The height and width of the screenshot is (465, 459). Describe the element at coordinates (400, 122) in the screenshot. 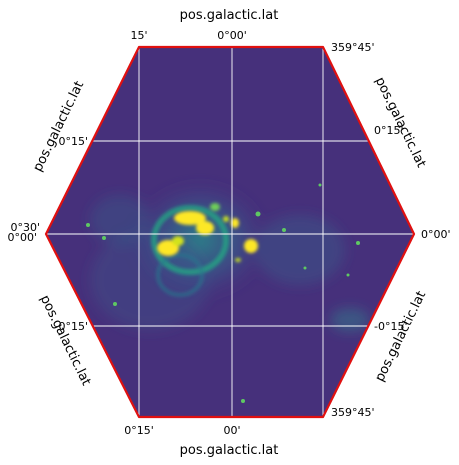

I see `axis-label-upper-right: pos.galactic.lat` at that location.